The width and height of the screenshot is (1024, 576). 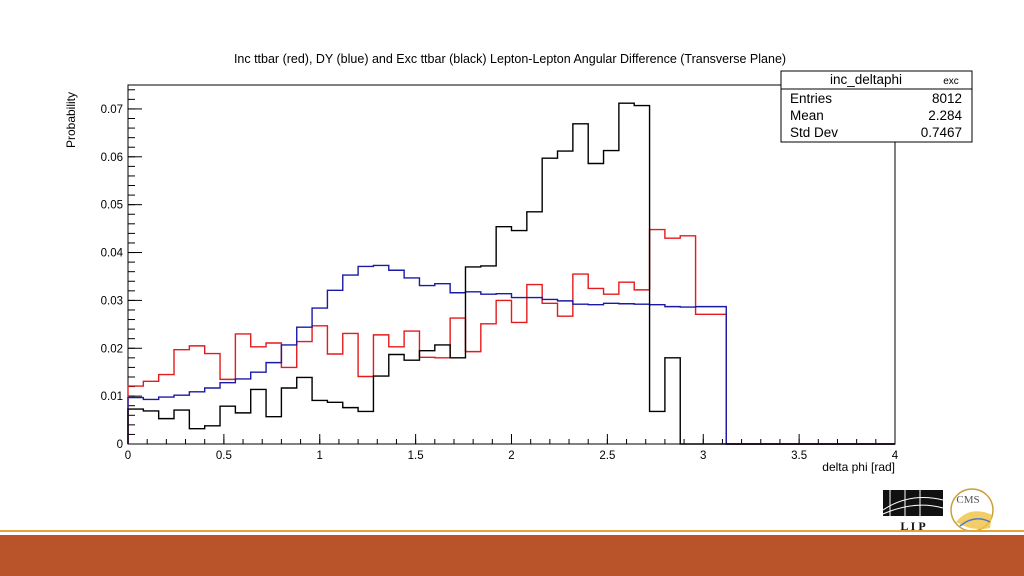 I want to click on cms-logo: CMS, so click(x=972, y=510).